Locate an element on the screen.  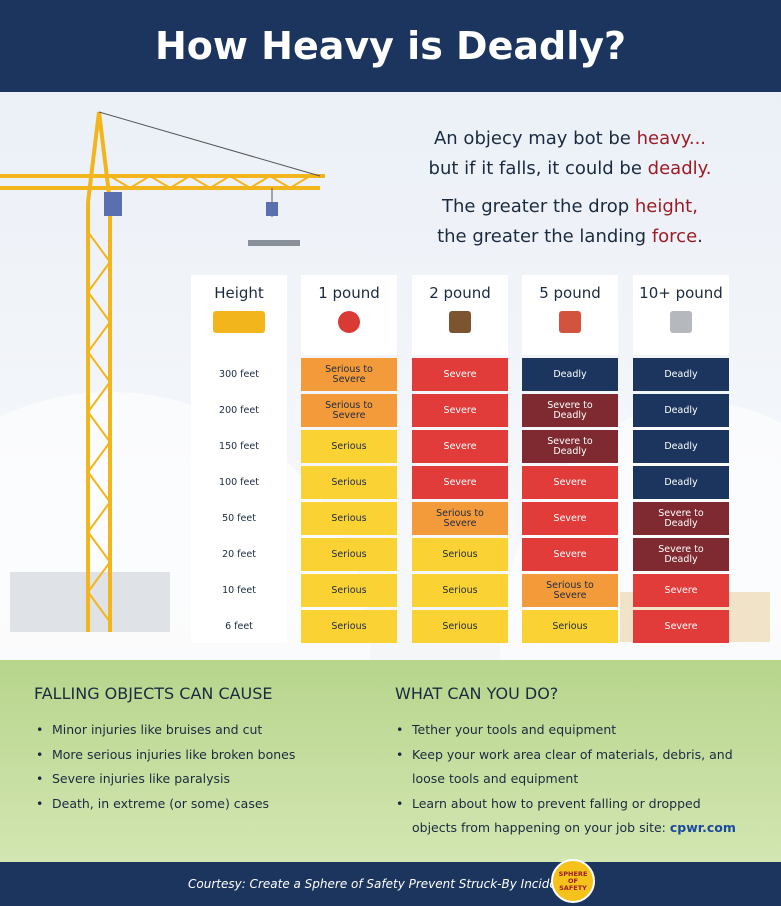
intro-text: An objecy may bot be is located at coordinates (535, 138).